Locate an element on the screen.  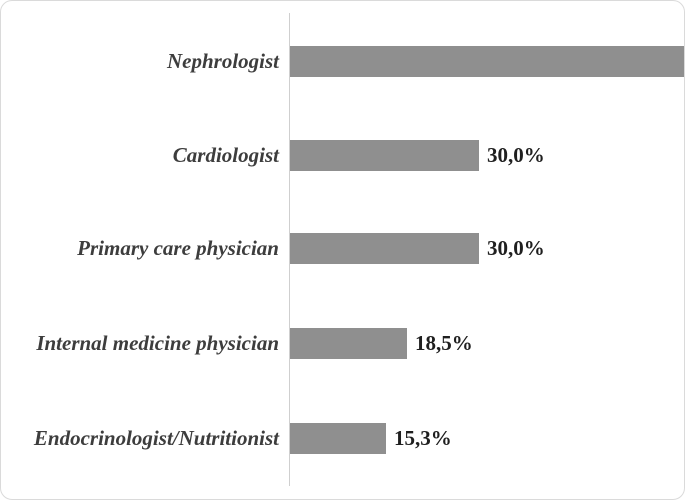
value-label: 15,3% is located at coordinates (423, 438).